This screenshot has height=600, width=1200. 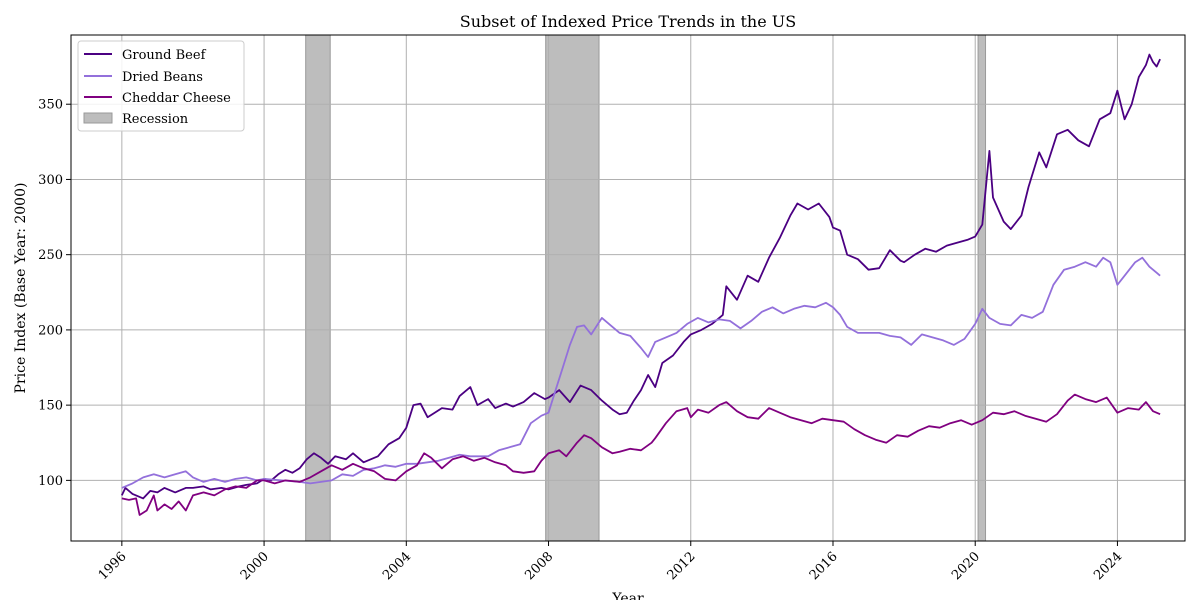 I want to click on legend-box, so click(x=161, y=86).